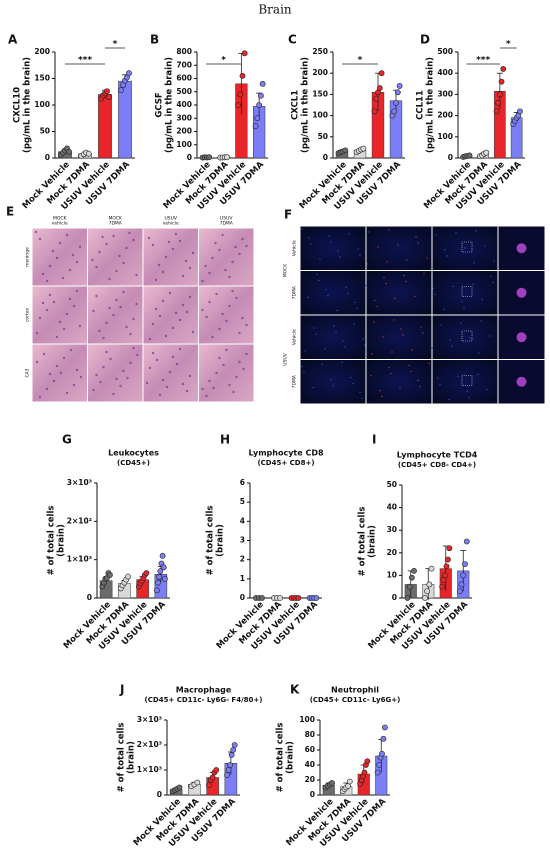 This screenshot has width=550, height=865. Describe the element at coordinates (60, 224) in the screenshot. I see `column-header: vehicle` at that location.